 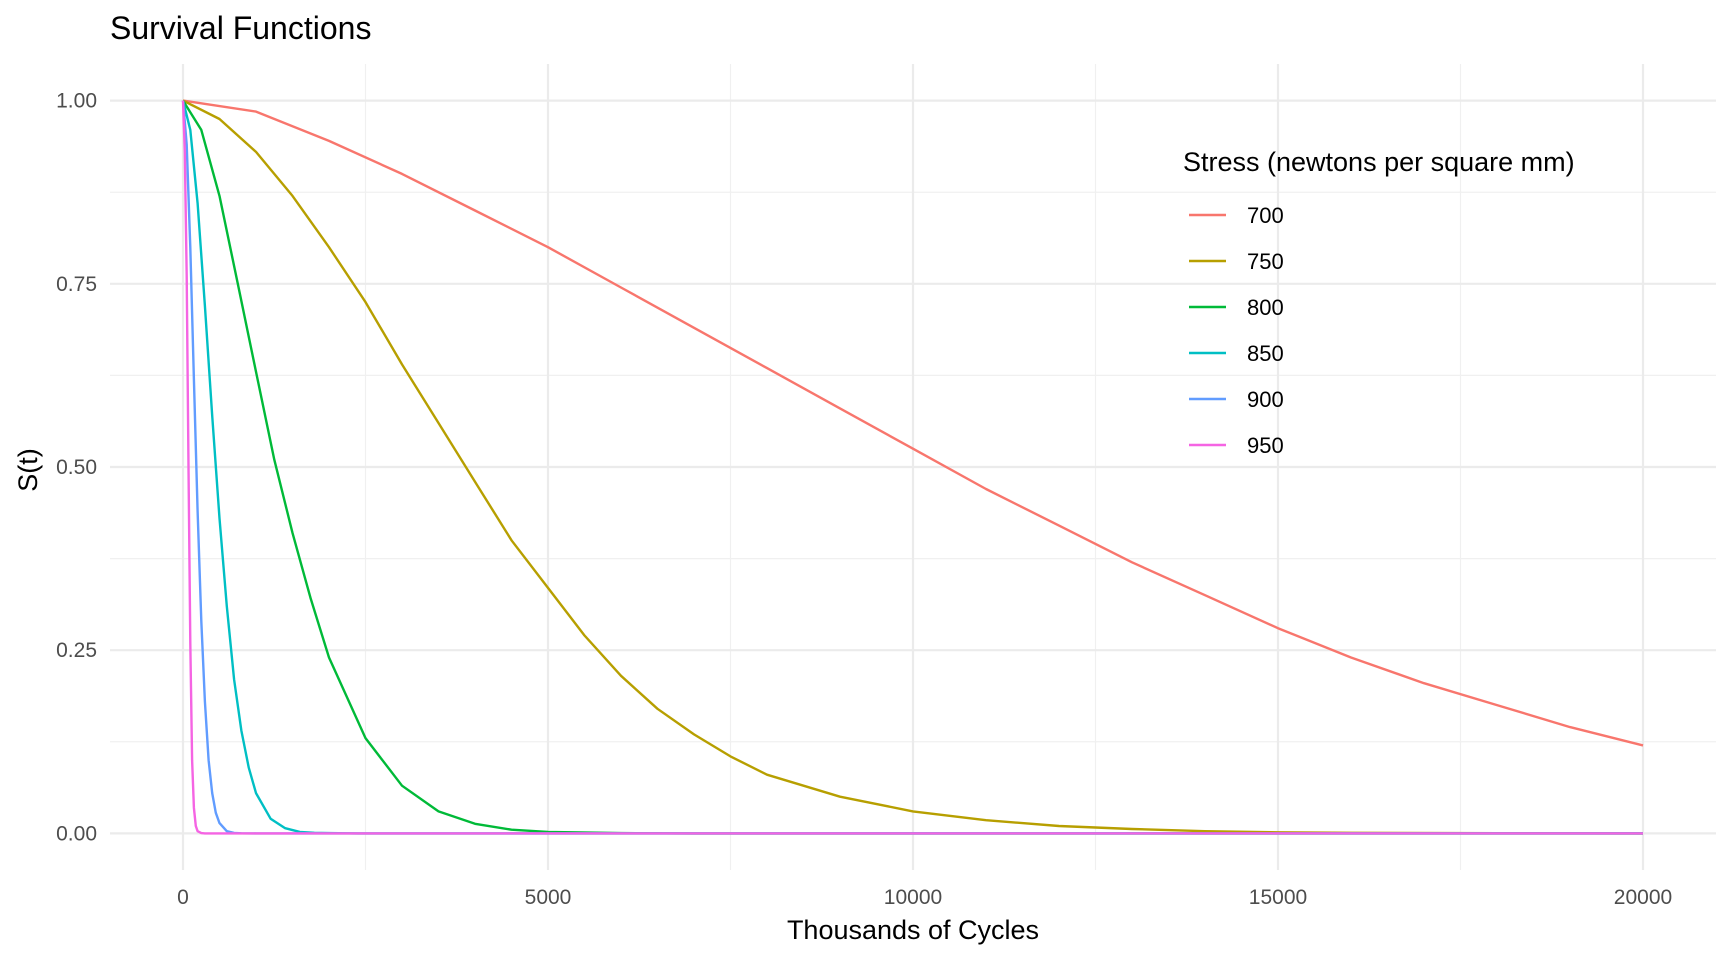 What do you see at coordinates (913, 930) in the screenshot?
I see `x-axis-label: Thousands of Cycles` at bounding box center [913, 930].